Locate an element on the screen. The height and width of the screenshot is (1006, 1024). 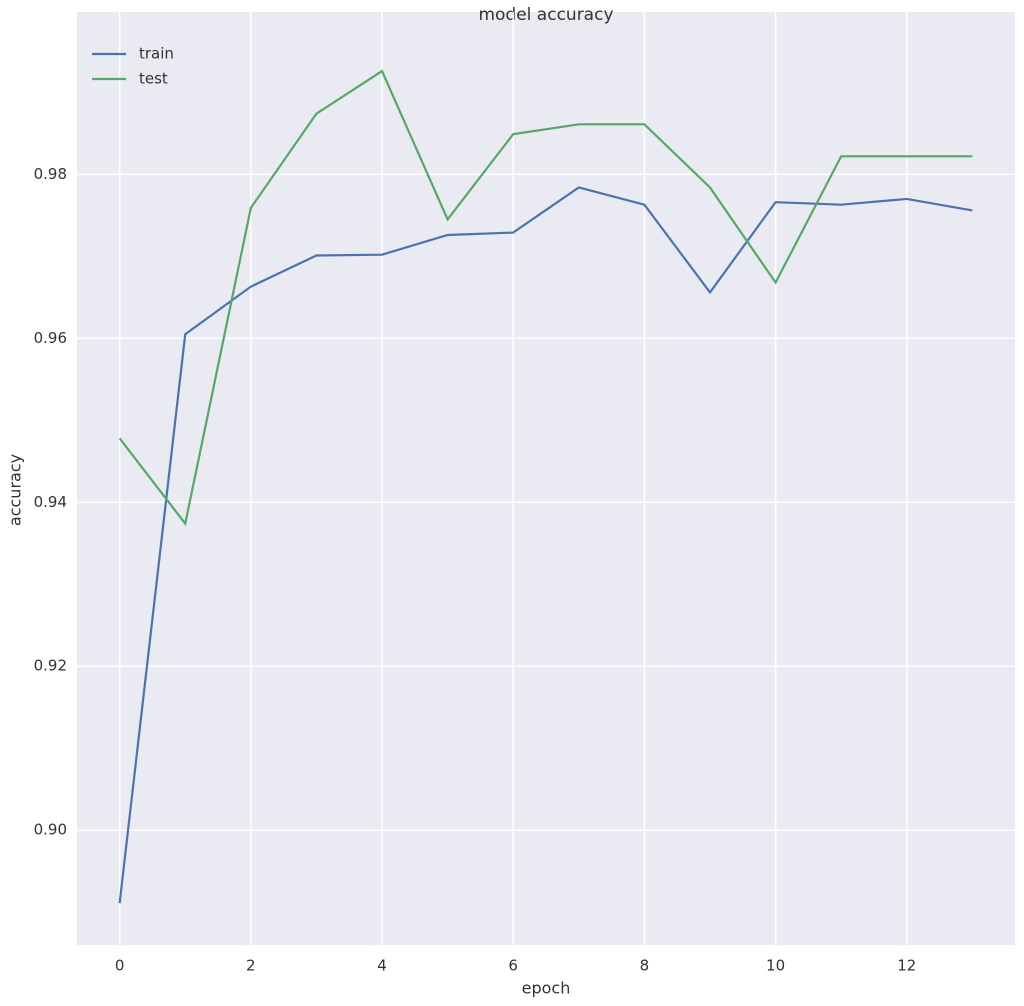
x-tick-label: 8 is located at coordinates (645, 966).